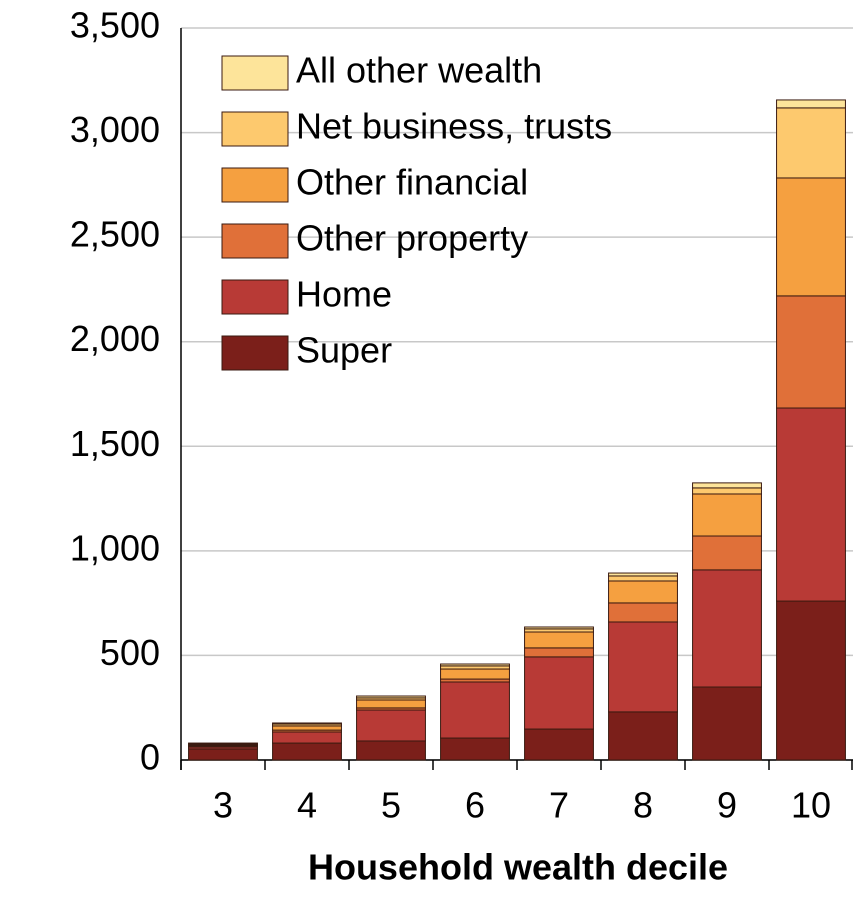  Describe the element at coordinates (419, 70) in the screenshot. I see `legend-label: All other wealth` at that location.